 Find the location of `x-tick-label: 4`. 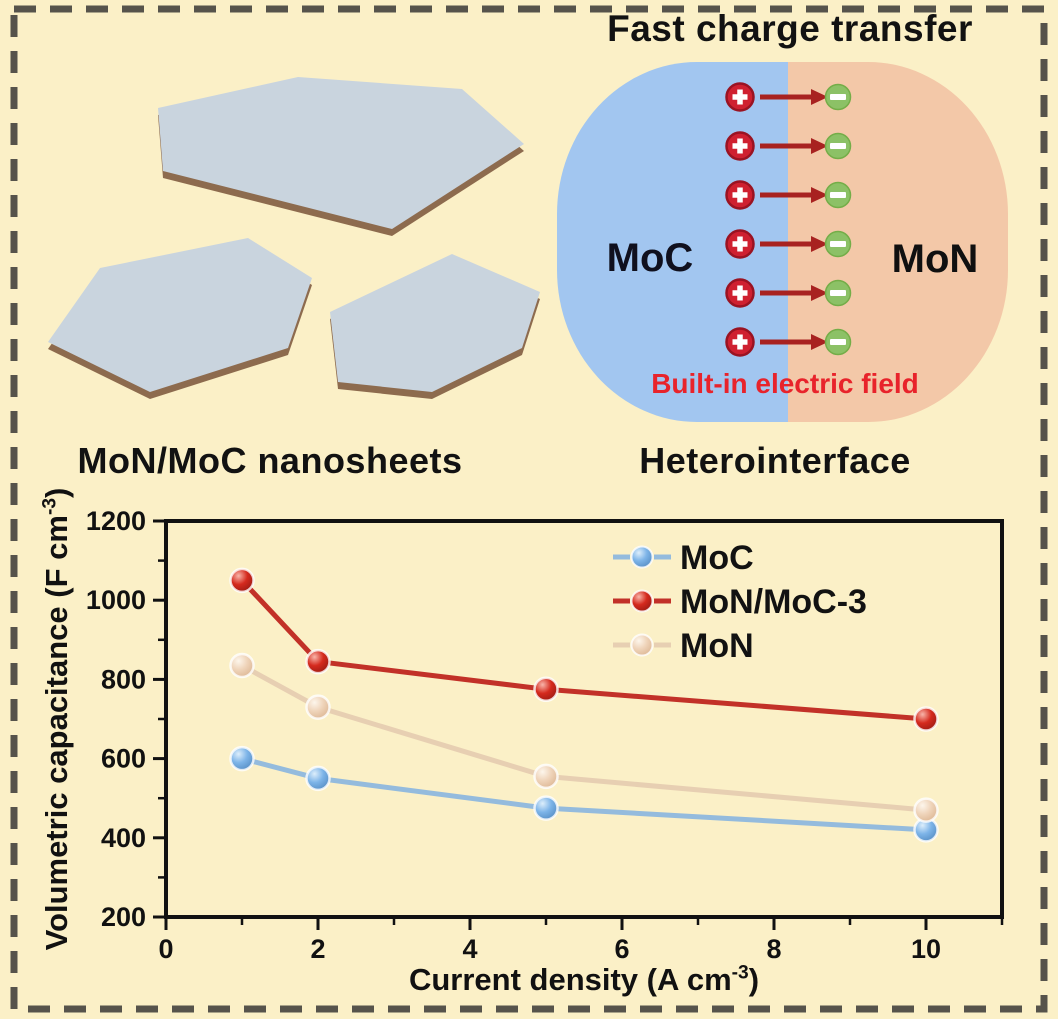

x-tick-label: 4 is located at coordinates (469, 949).